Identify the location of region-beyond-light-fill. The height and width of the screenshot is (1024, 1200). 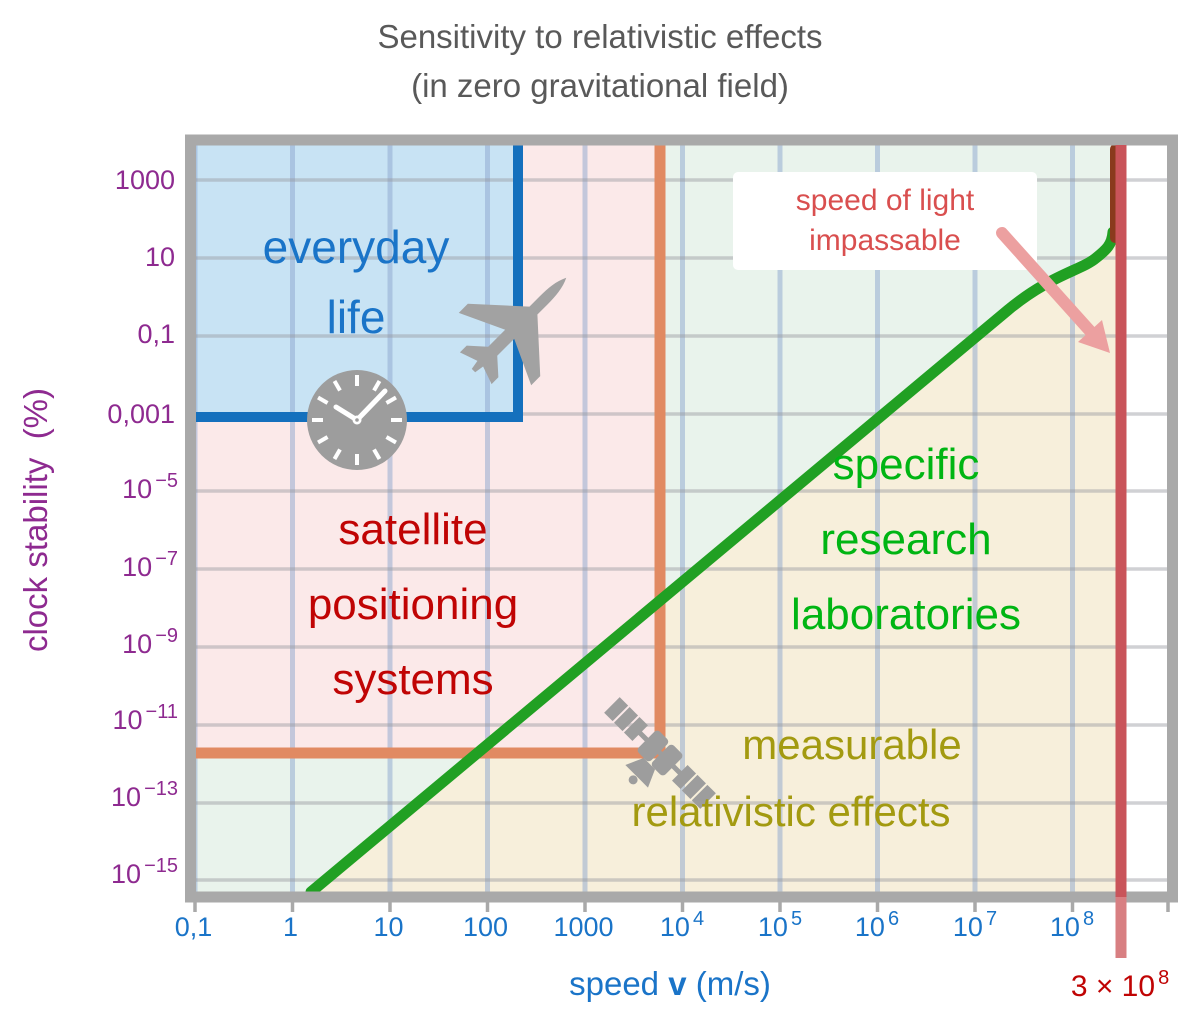
(1147, 518).